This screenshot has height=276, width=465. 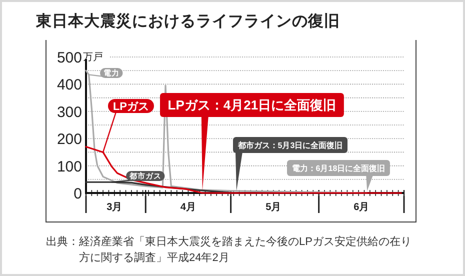 What do you see at coordinates (69, 85) in the screenshot?
I see `y-tick-label: 400` at bounding box center [69, 85].